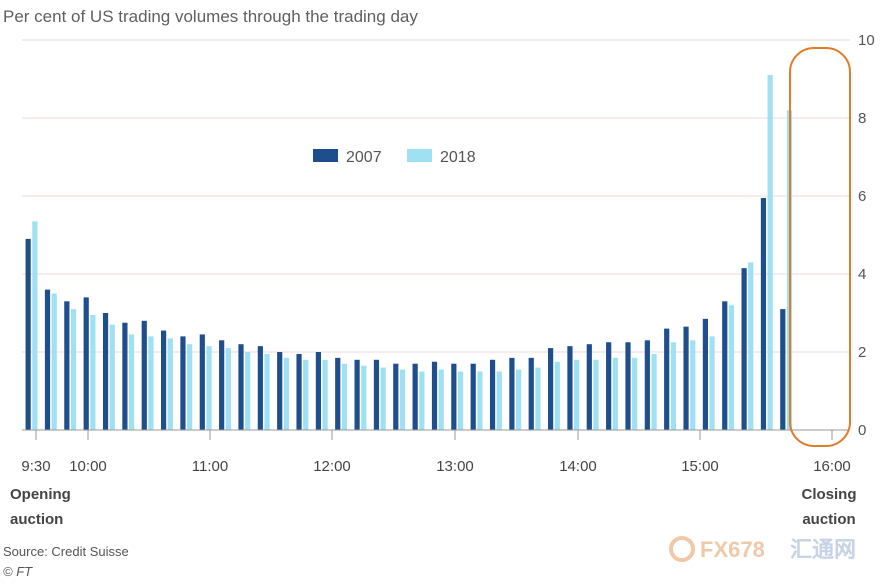 The image size is (890, 585). I want to click on legend-swatch-2007, so click(325, 155).